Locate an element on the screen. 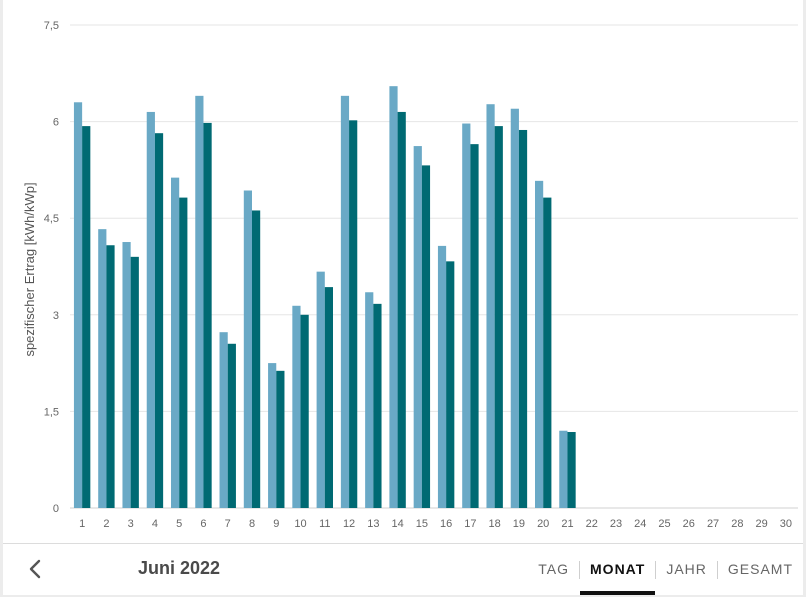 Image resolution: width=806 pixels, height=597 pixels. x-tick-label: 14 is located at coordinates (397, 524).